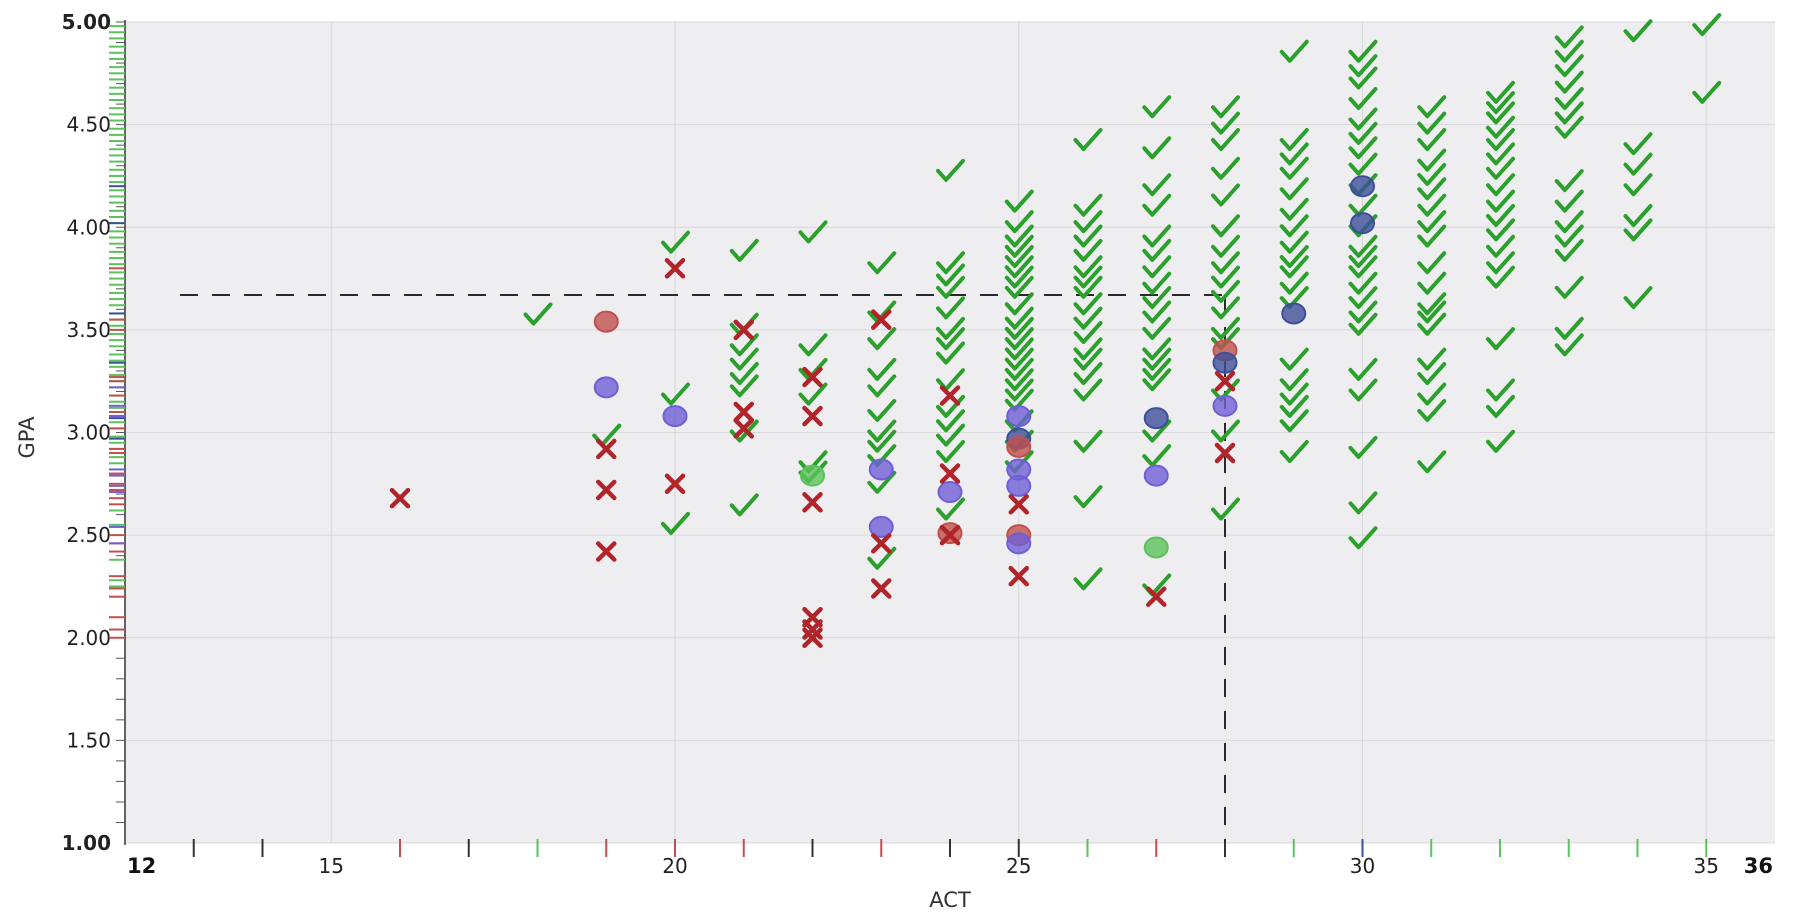 The height and width of the screenshot is (916, 1795). I want to click on y-tick-label: 5.00, so click(86, 22).